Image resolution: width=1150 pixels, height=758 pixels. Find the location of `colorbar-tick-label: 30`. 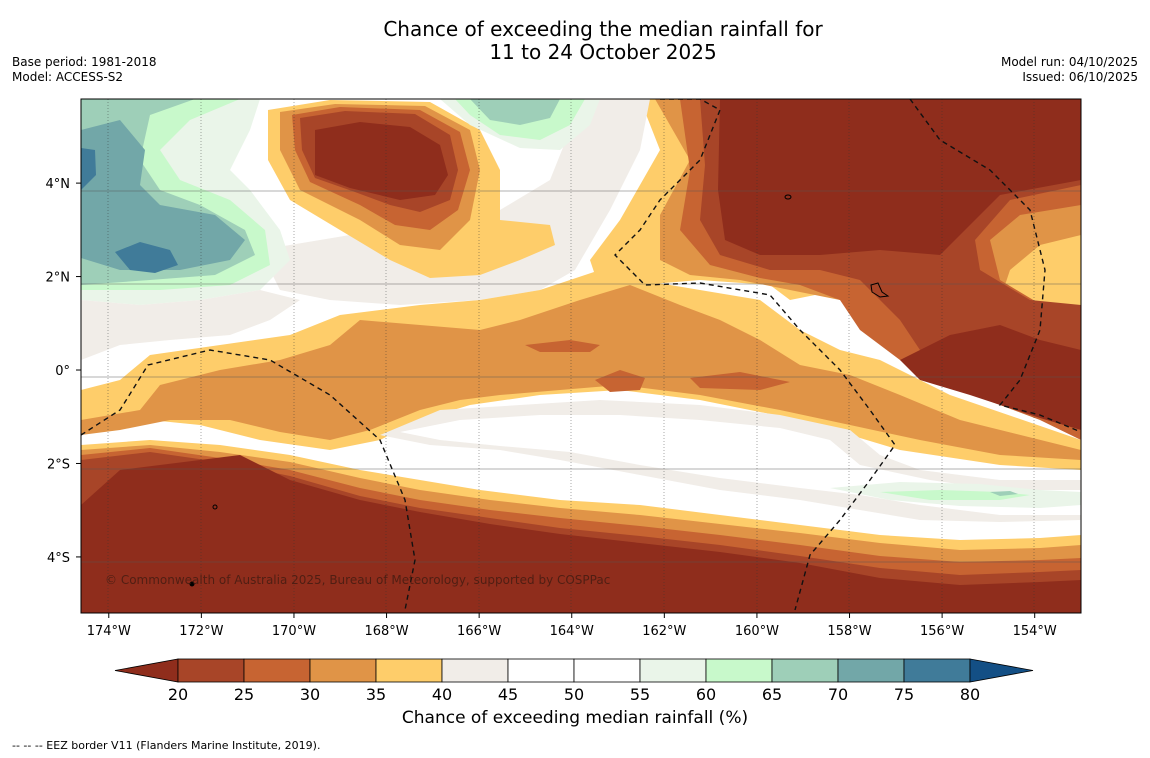

colorbar-tick-label: 30 is located at coordinates (310, 694).